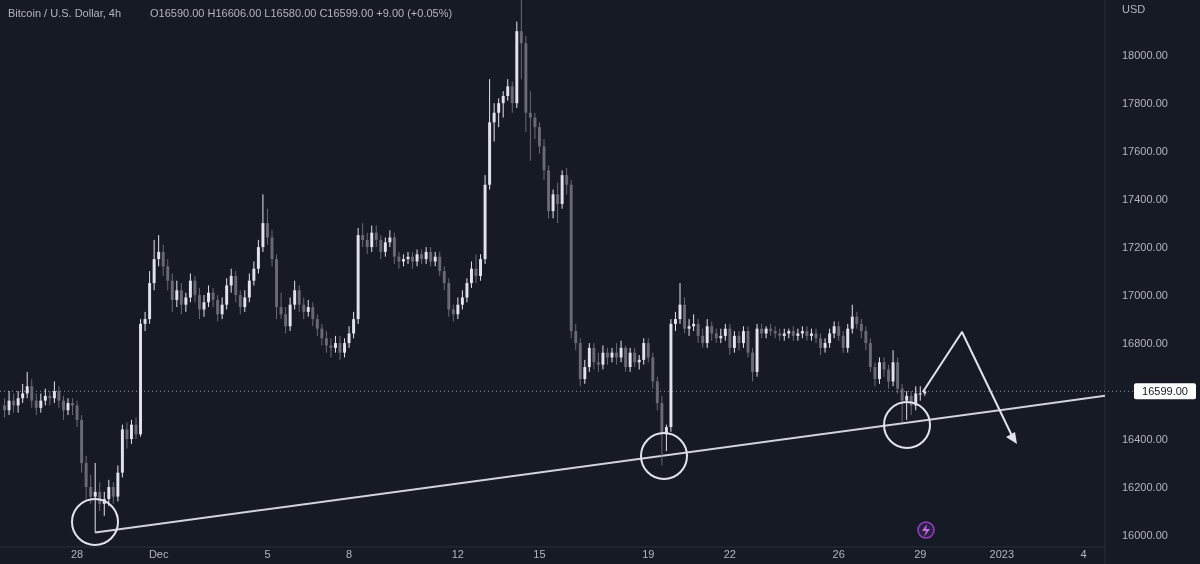 The height and width of the screenshot is (564, 1200). Describe the element at coordinates (1145, 439) in the screenshot. I see `y-tick-label: 16400.00` at that location.